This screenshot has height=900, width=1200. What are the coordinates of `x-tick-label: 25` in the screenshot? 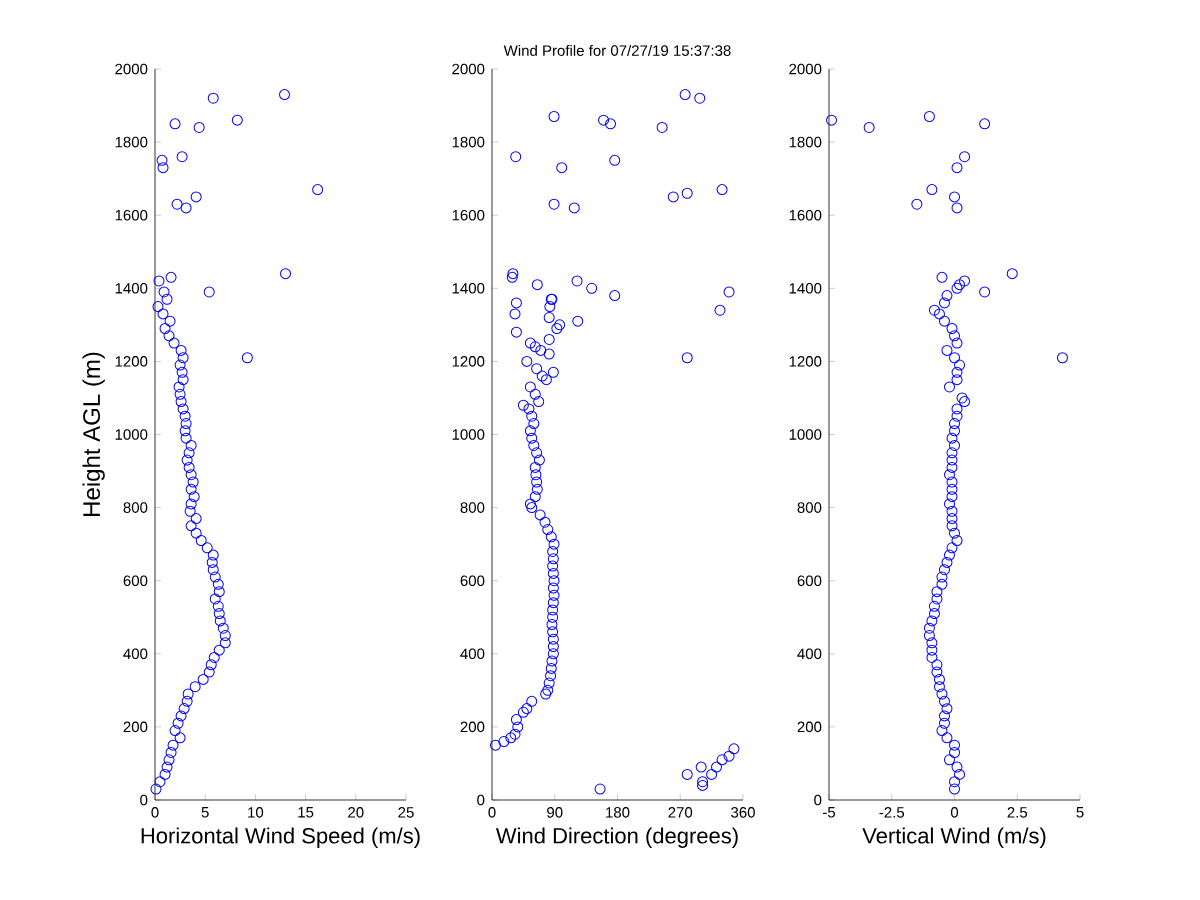 It's located at (406, 812).